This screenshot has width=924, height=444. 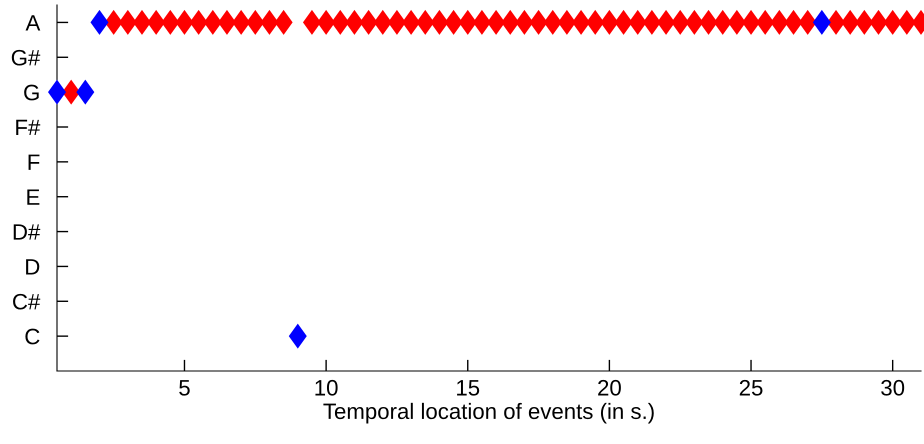 I want to click on x-tick-label: 25, so click(x=751, y=388).